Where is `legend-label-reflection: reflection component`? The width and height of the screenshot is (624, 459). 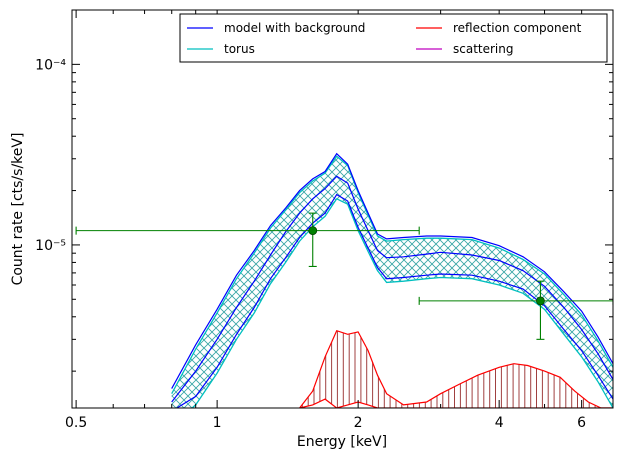
legend-label-reflection: reflection component is located at coordinates (517, 28).